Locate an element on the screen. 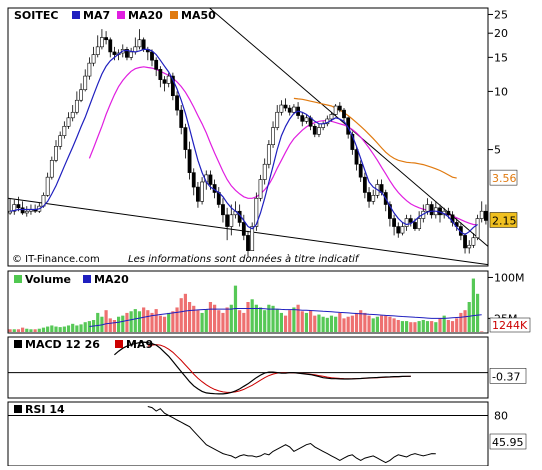 This screenshot has width=542, height=470. ma50-last-box is located at coordinates (503, 177).